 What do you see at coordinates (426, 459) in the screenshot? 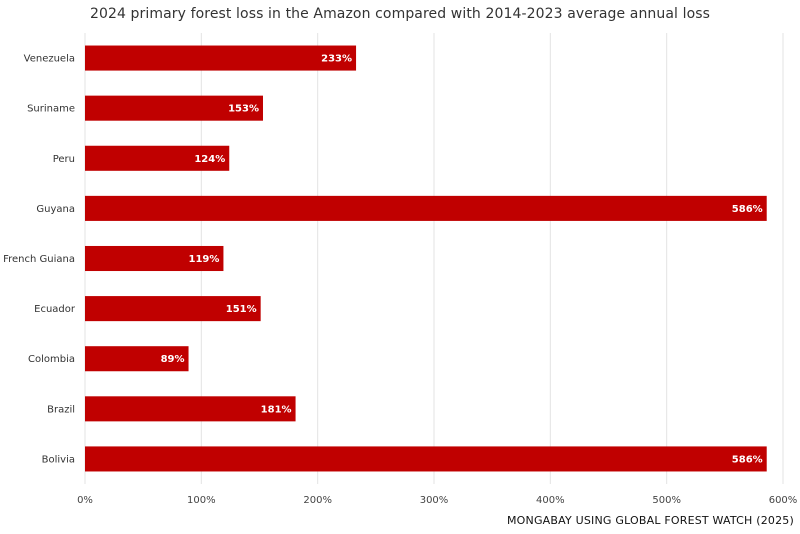
I see `bar-bolivia` at bounding box center [426, 459].